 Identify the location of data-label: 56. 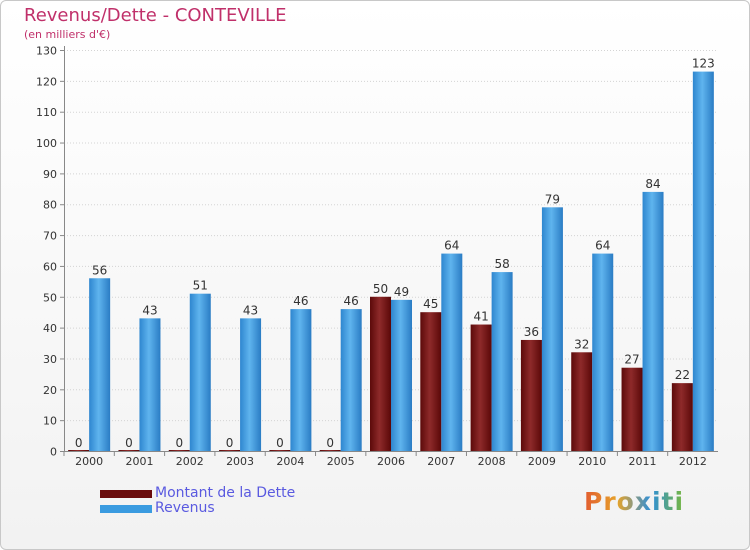
(99, 270).